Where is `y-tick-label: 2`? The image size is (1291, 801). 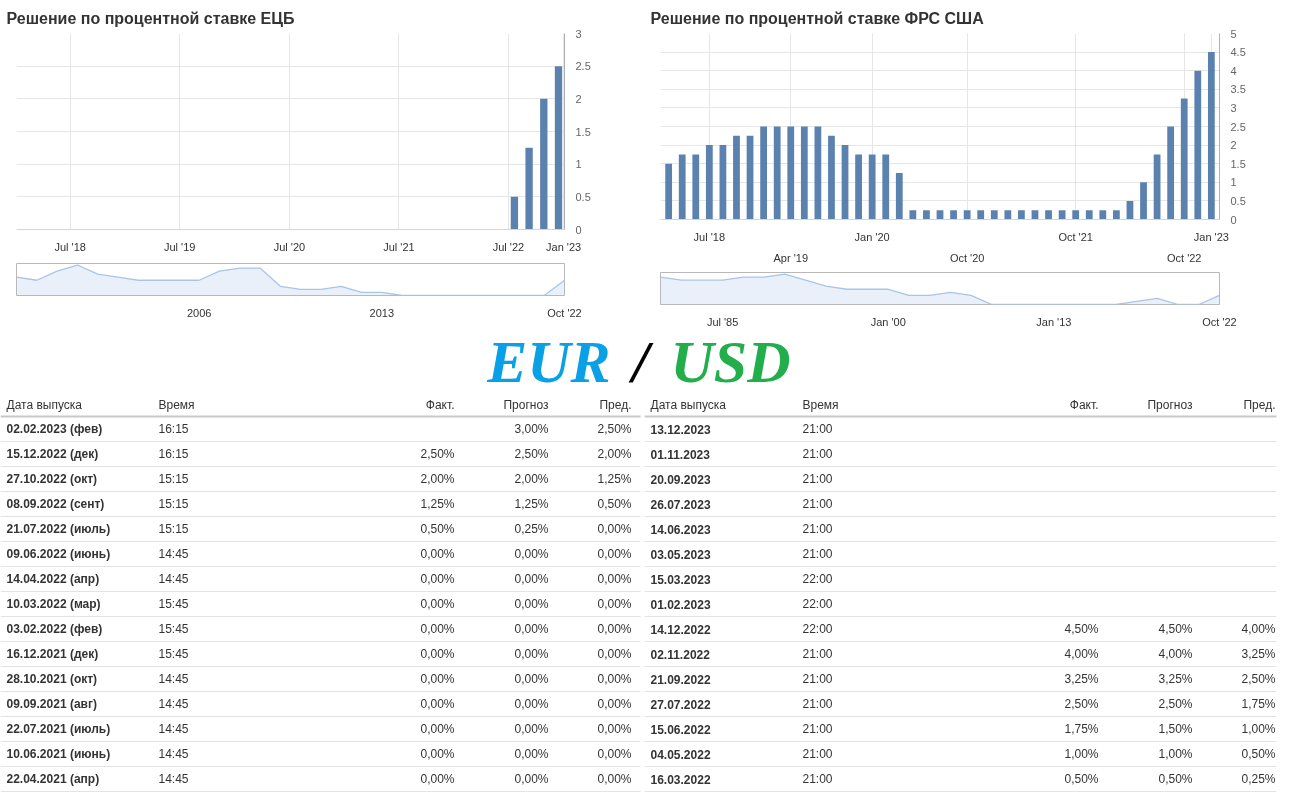 y-tick-label: 2 is located at coordinates (1233, 145).